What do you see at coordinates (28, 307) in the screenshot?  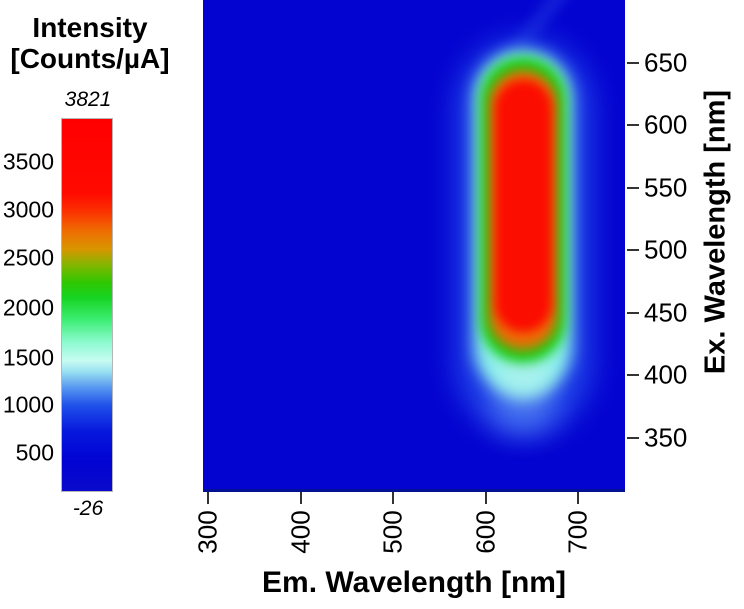 I see `colorbar-tick-label: 2000` at bounding box center [28, 307].